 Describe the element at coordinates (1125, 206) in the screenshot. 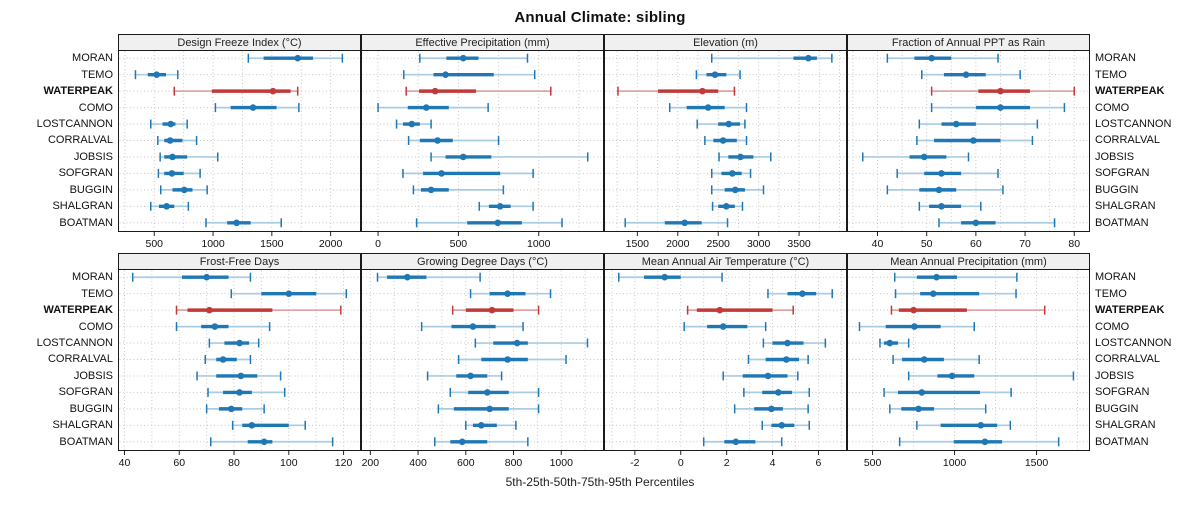

I see `site-label-right-shalgran: SHALGRAN` at that location.